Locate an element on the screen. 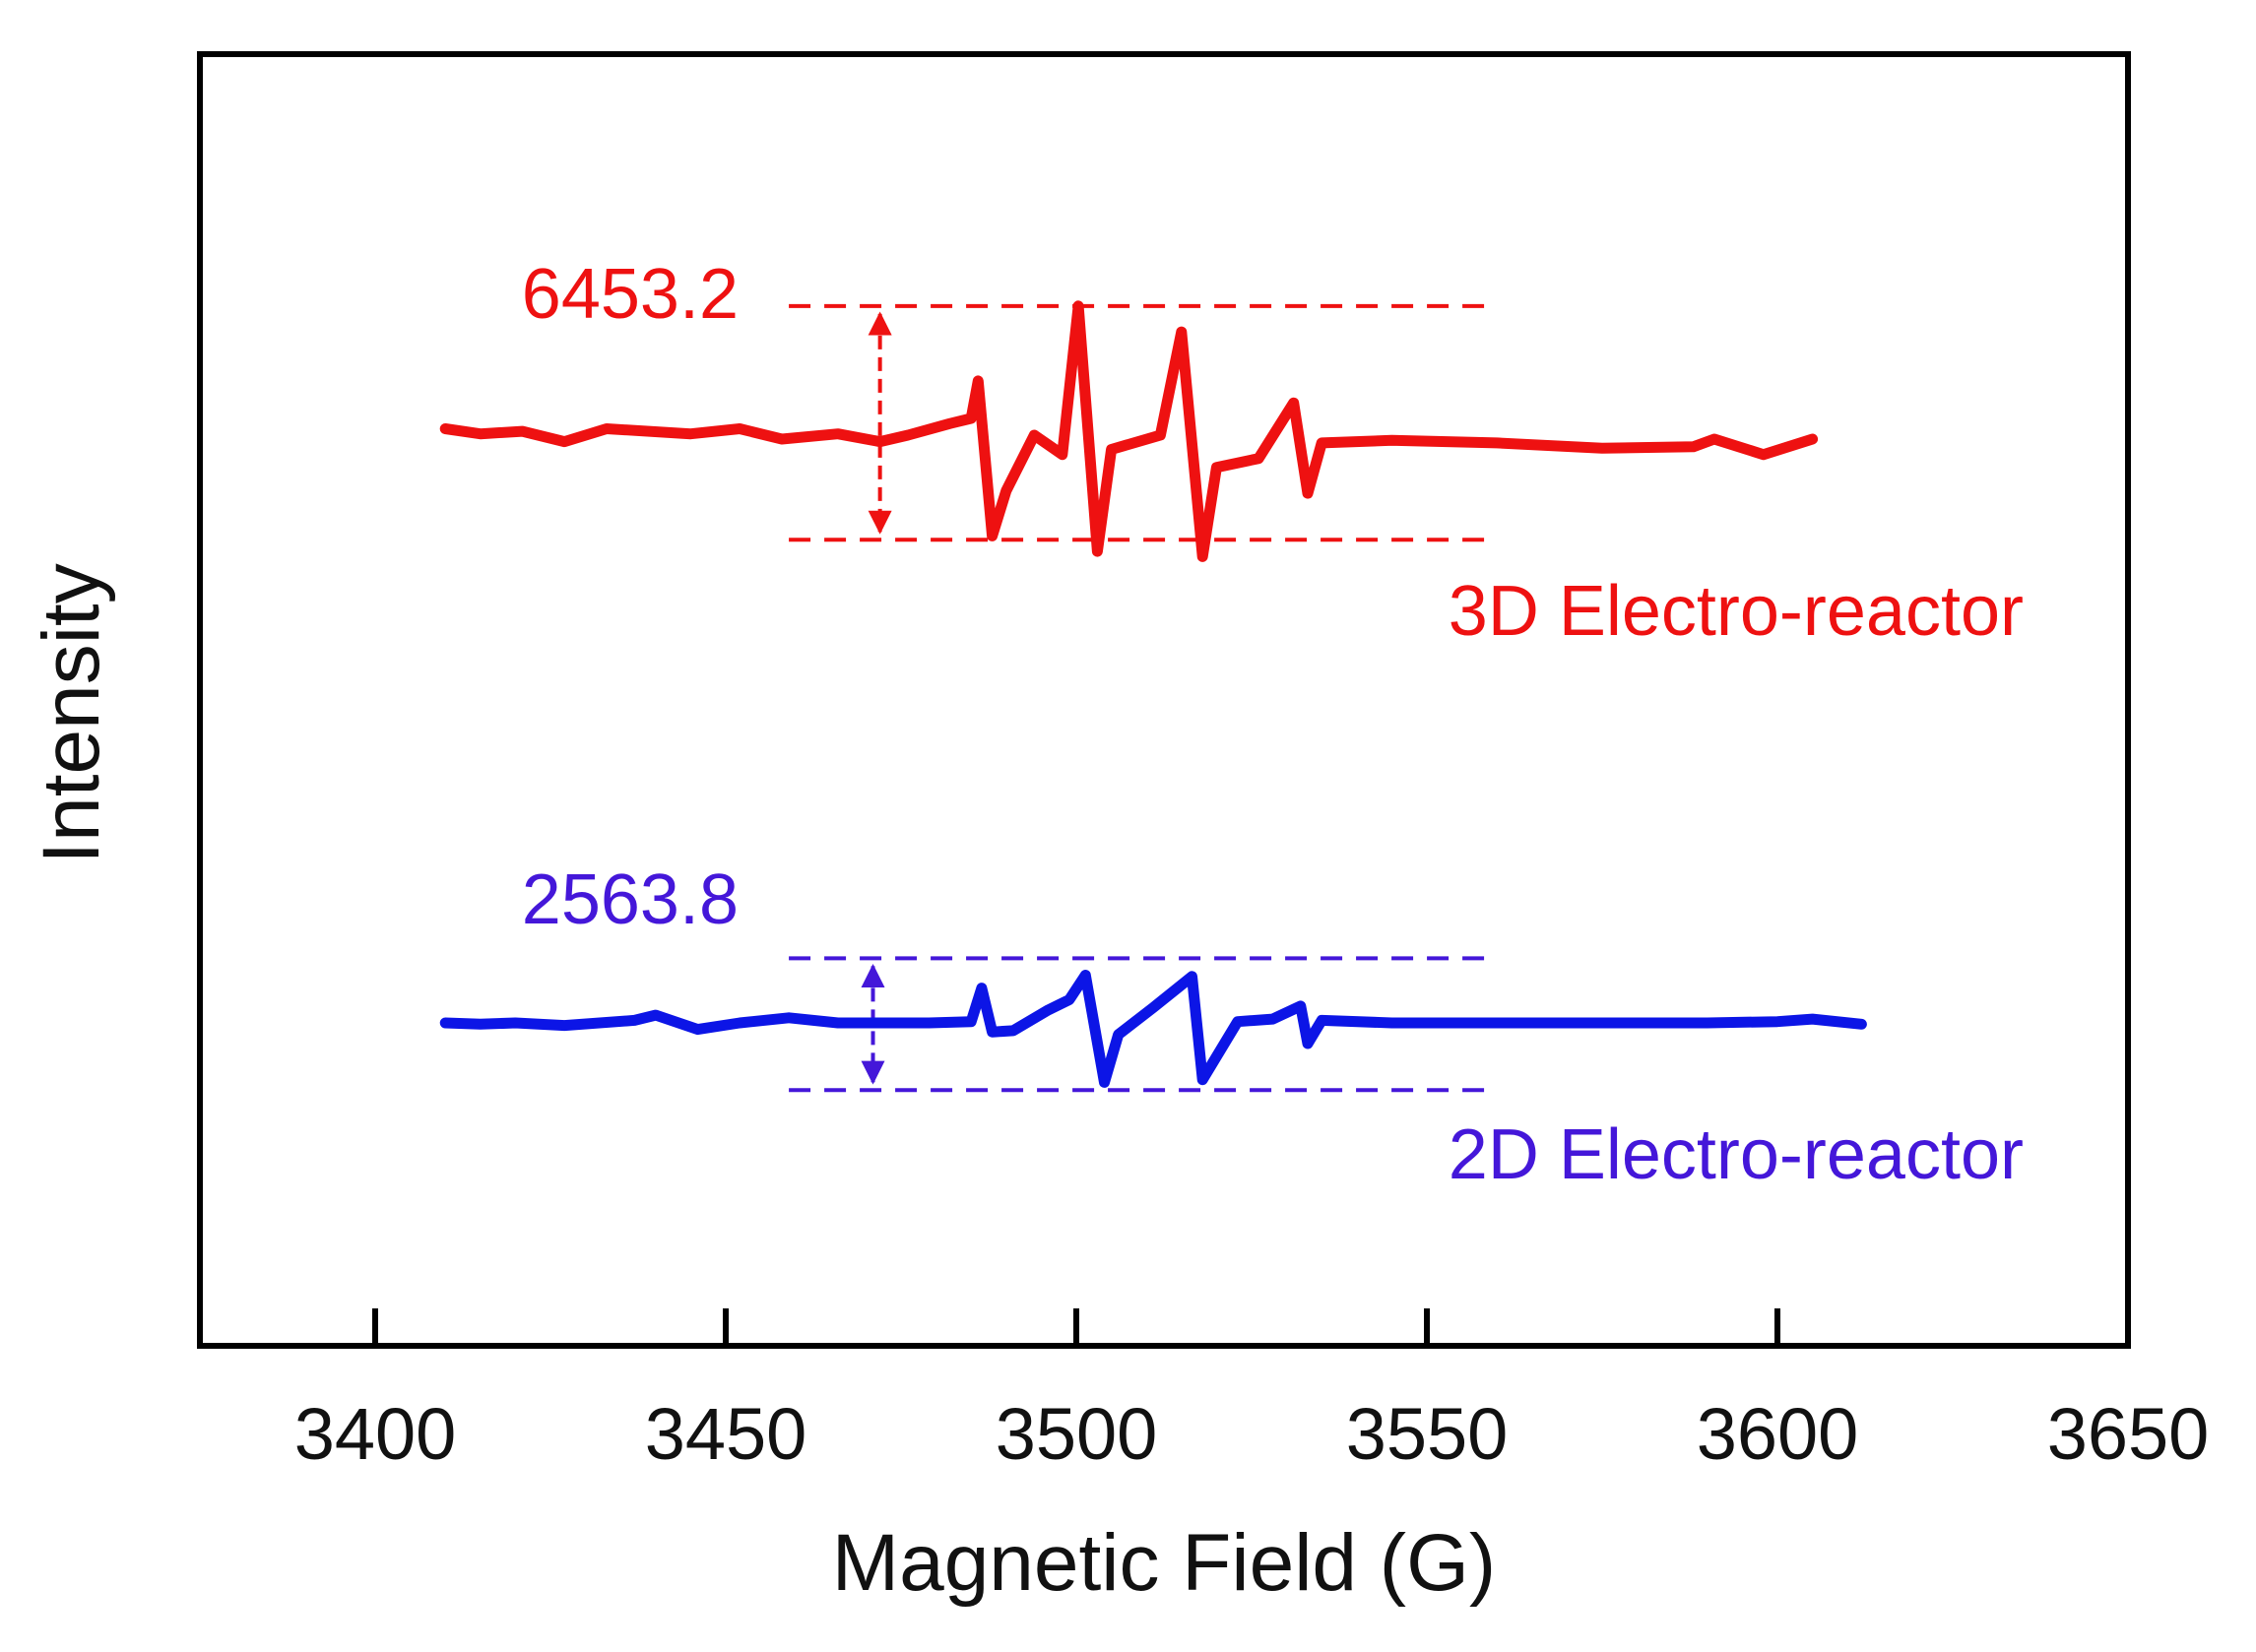 This screenshot has width=2256, height=1652. value-label-2d: 2563.8 is located at coordinates (630, 900).